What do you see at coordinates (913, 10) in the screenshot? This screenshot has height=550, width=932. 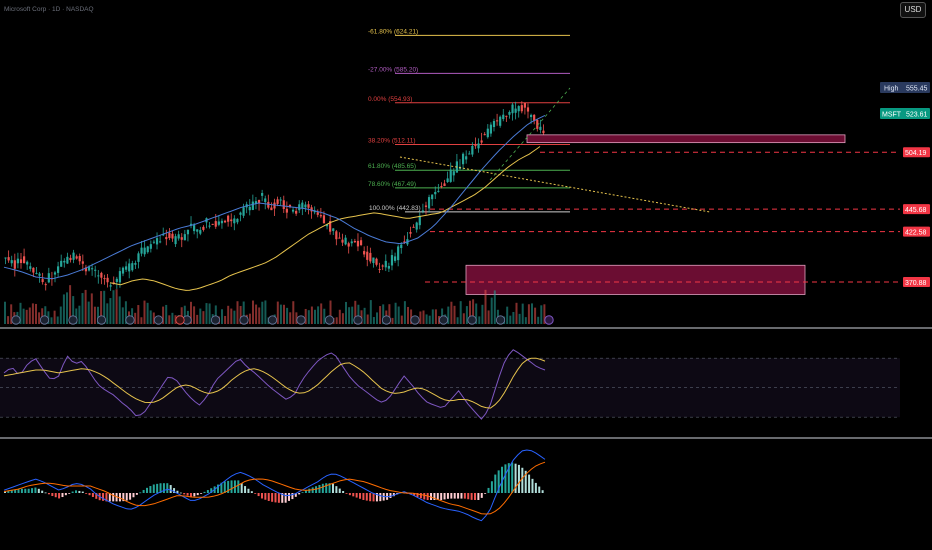 I see `currency-button: USD` at bounding box center [913, 10].